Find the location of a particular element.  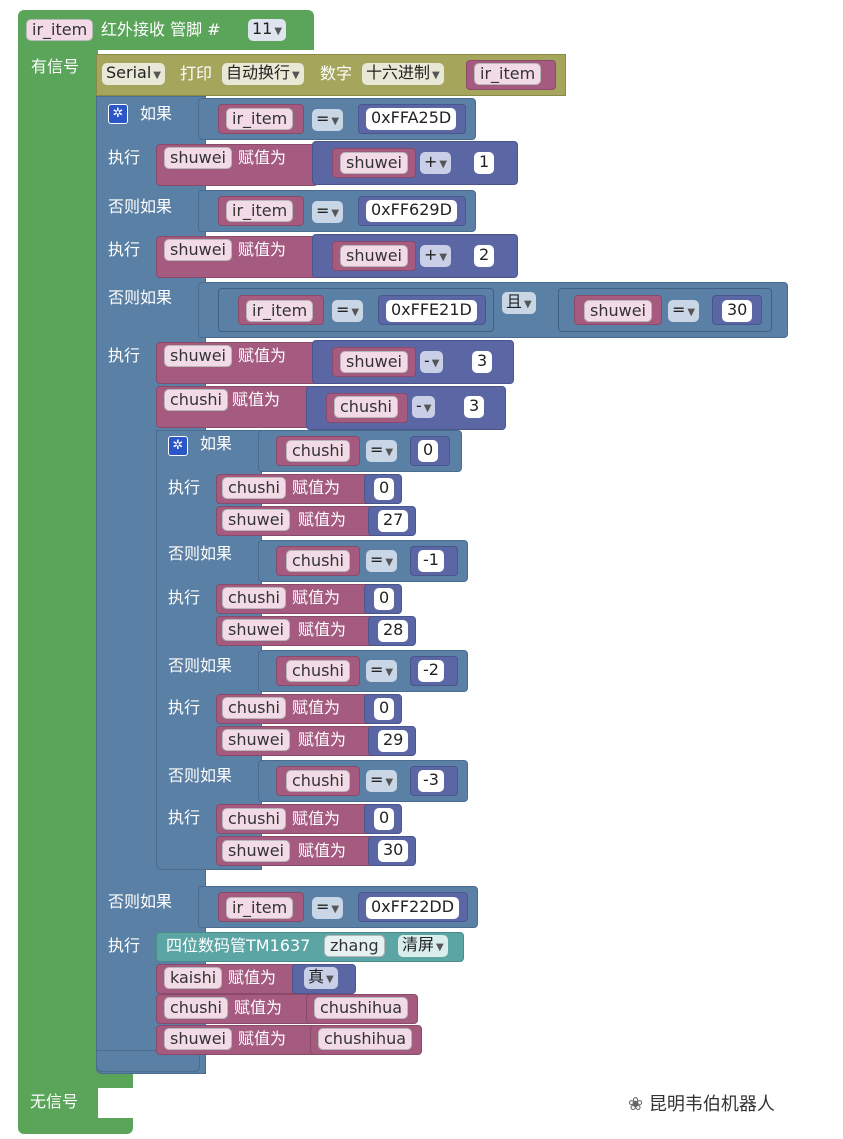

bool-dropdown: 真 ▼ is located at coordinates (321, 978).